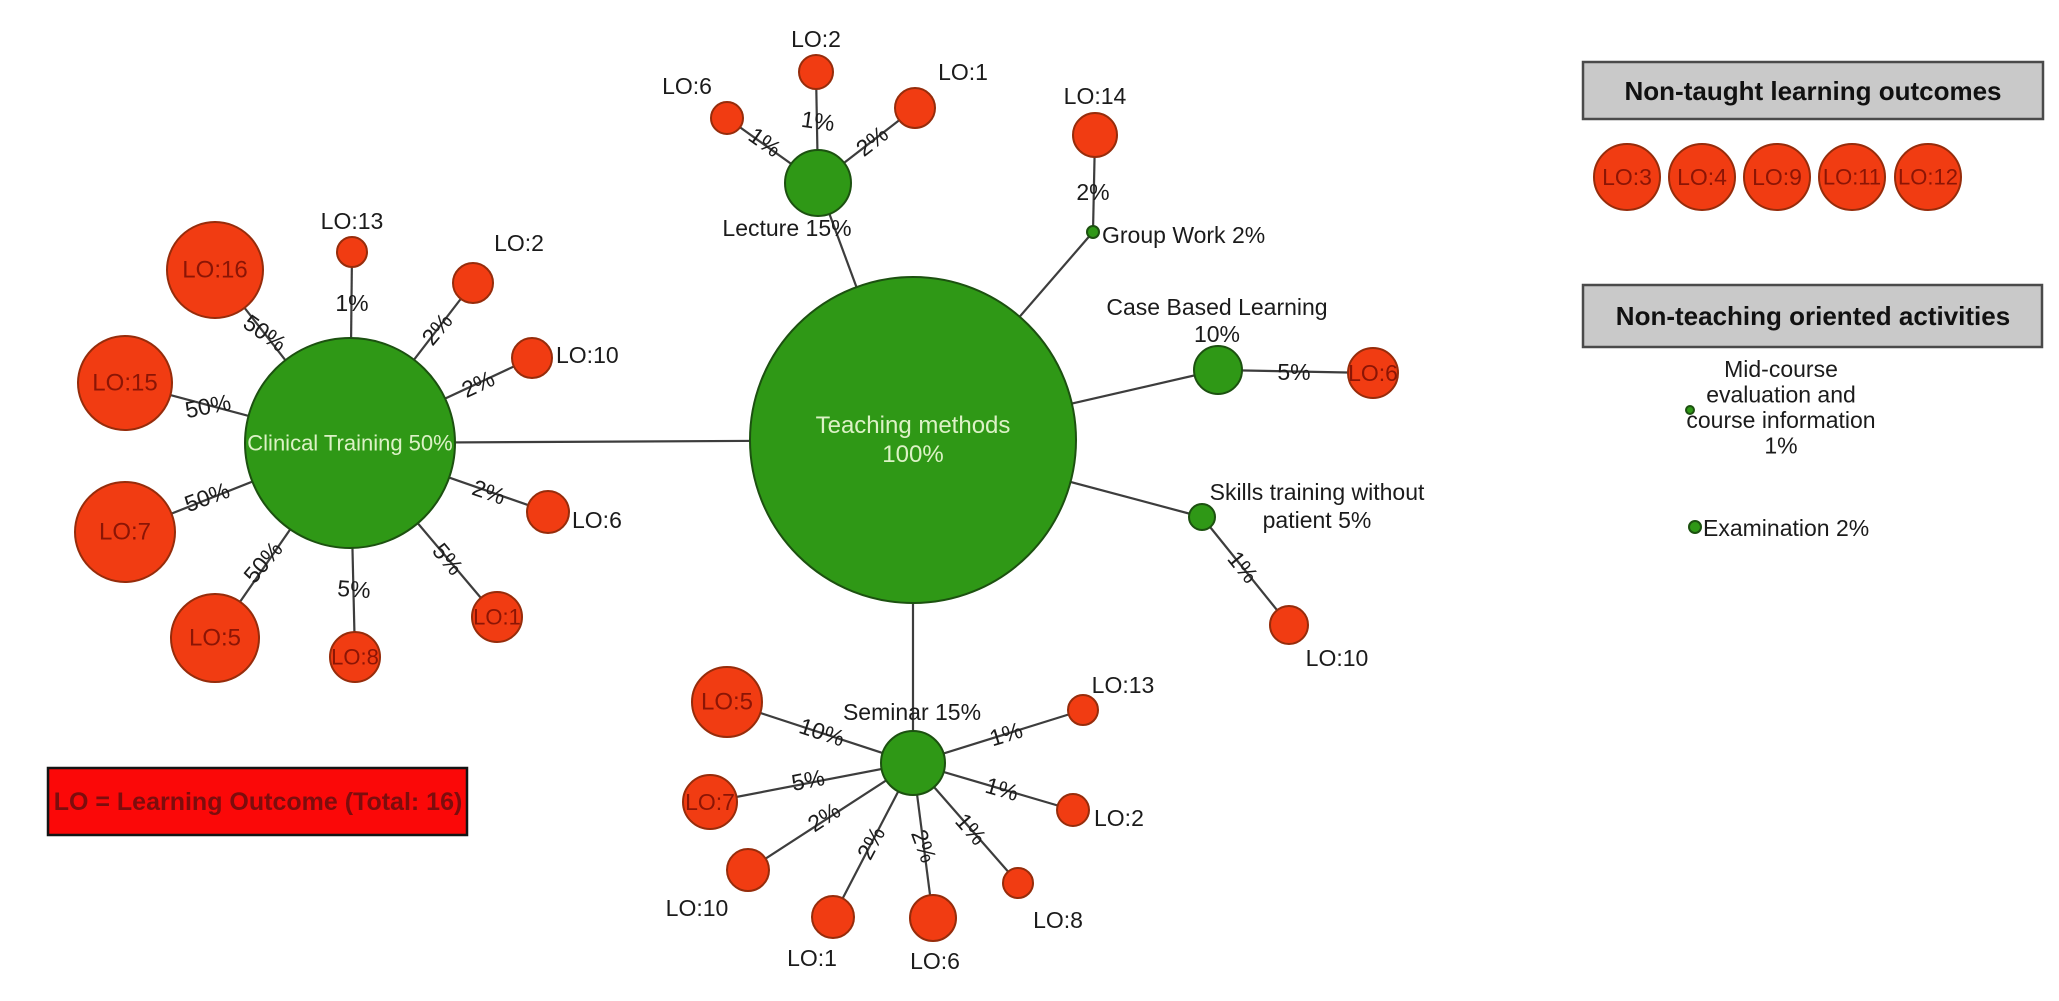 The image size is (2059, 1001). Describe the element at coordinates (436, 329) in the screenshot. I see `edge-label-clinical-c2: 2%` at that location.